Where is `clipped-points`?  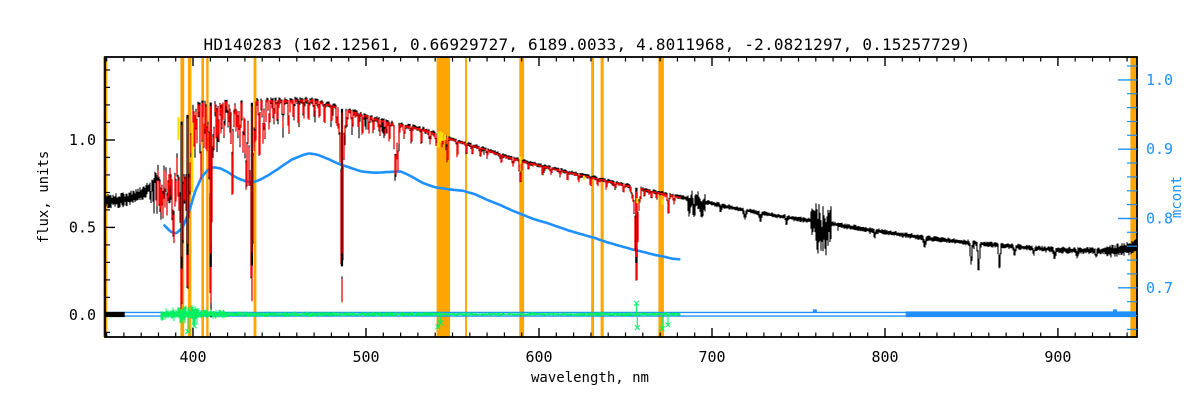
clipped-points is located at coordinates (420, 161).